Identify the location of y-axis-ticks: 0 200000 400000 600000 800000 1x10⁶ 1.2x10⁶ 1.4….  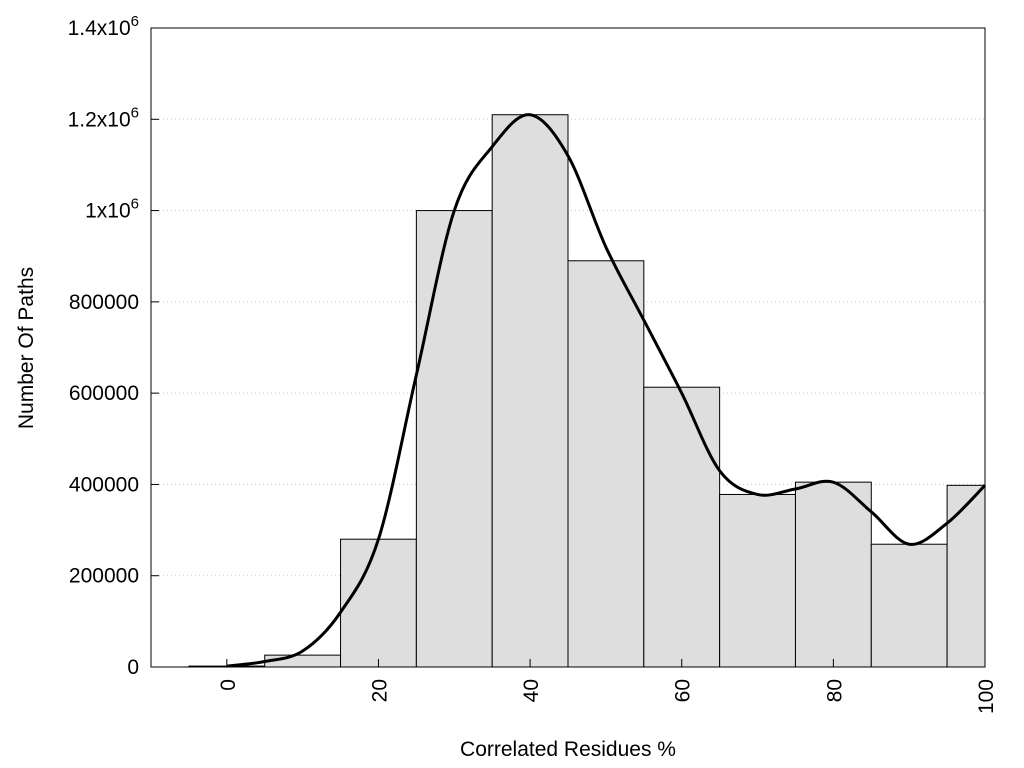
(113, 346).